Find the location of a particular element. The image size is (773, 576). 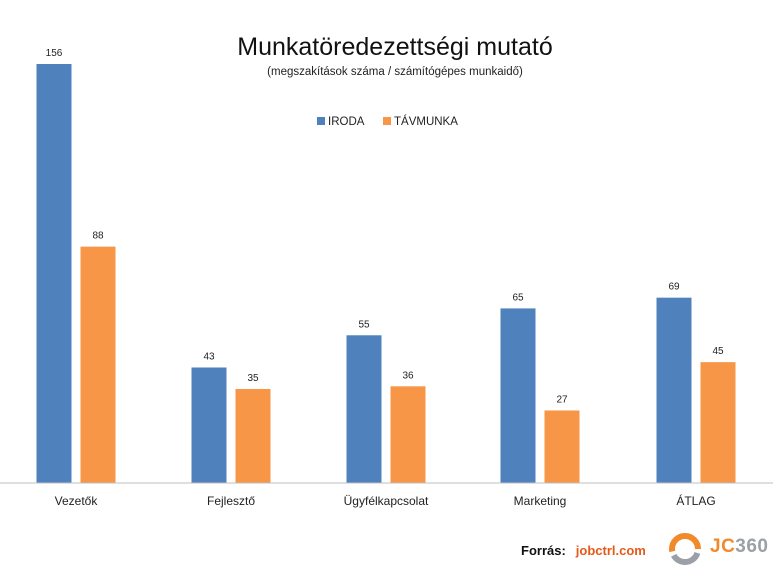

source-footer: Forrás: jobctrl.com is located at coordinates (583, 550).